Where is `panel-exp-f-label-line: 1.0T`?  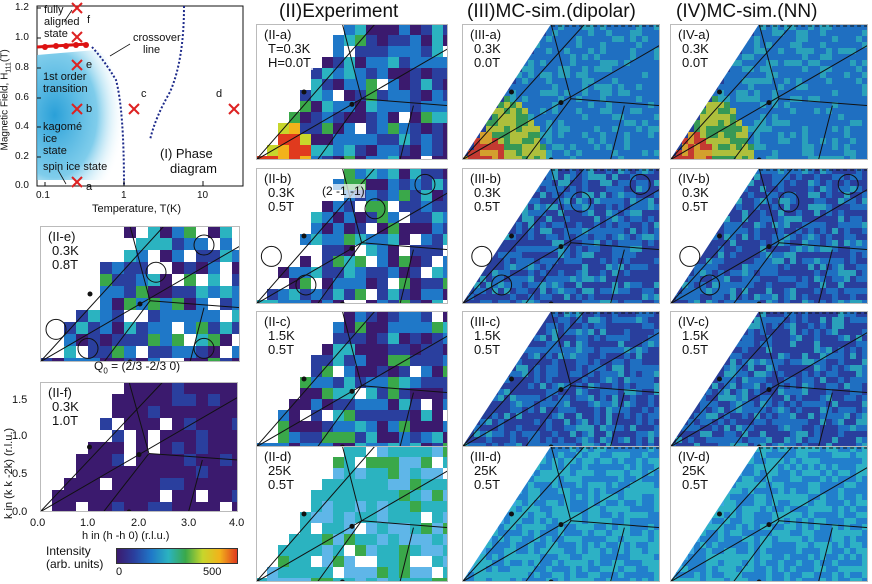
panel-exp-f-label-line: 1.0T is located at coordinates (65, 420).